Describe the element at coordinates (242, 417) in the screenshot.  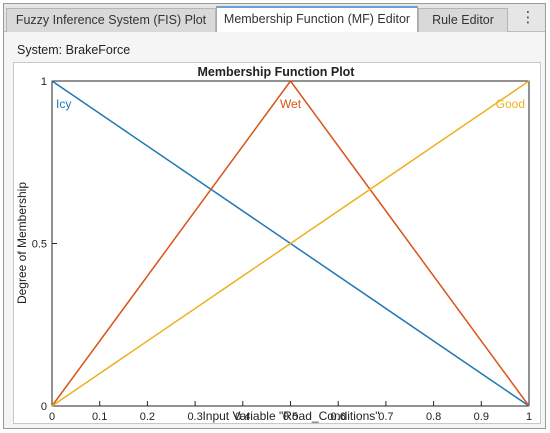
I see `x-tick-label: 0.4` at that location.